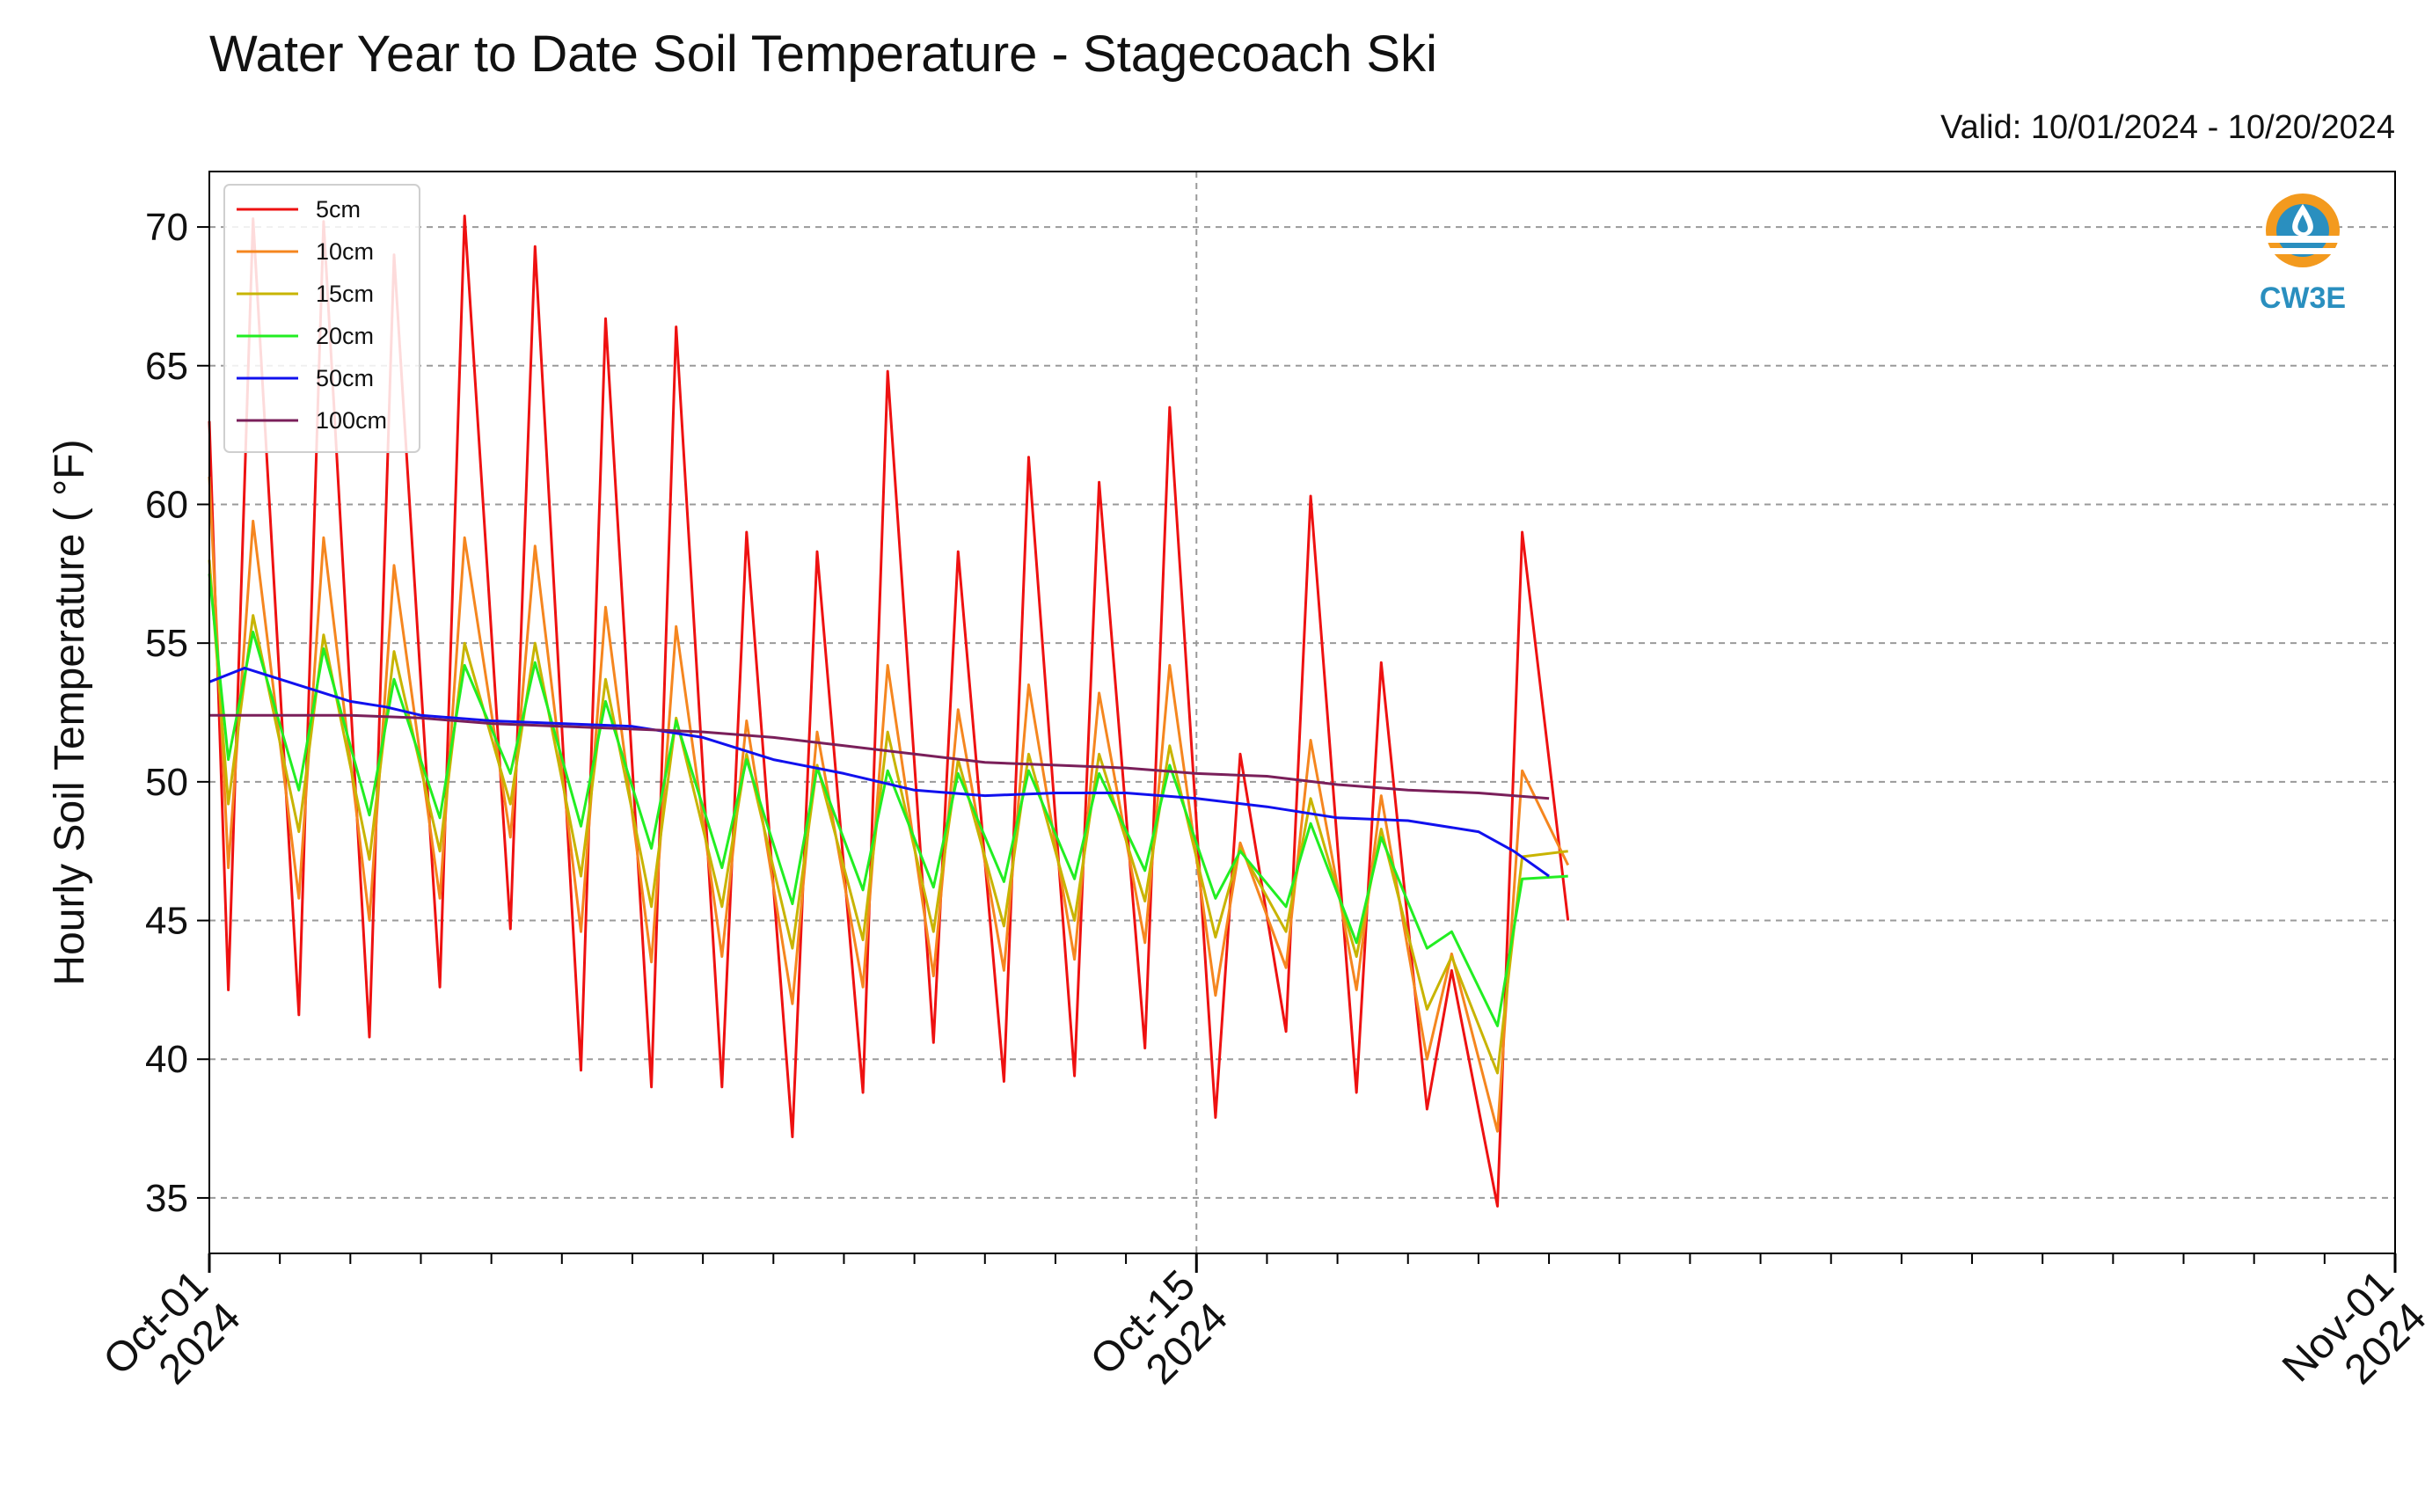  Describe the element at coordinates (177, 713) in the screenshot. I see `y-axis: 35 40 45 50 55 60 65 70` at that location.